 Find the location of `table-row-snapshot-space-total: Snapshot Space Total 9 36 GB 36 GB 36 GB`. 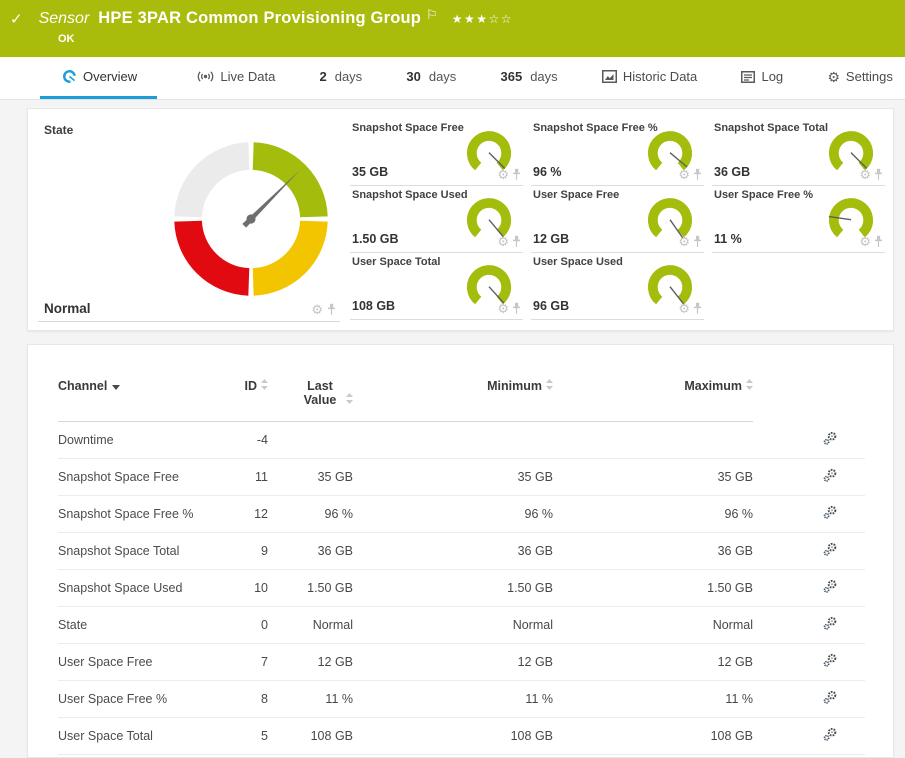

table-row-snapshot-space-total: Snapshot Space Total 9 36 GB 36 GB 36 GB is located at coordinates (461, 551).